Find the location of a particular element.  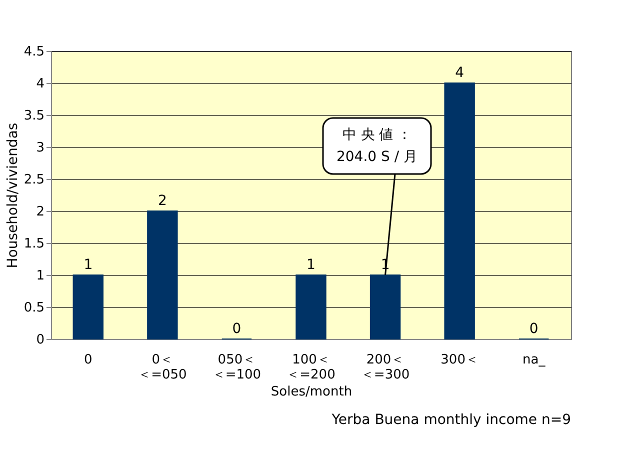

x-tick-label: 050＜＜=100 is located at coordinates (237, 367).